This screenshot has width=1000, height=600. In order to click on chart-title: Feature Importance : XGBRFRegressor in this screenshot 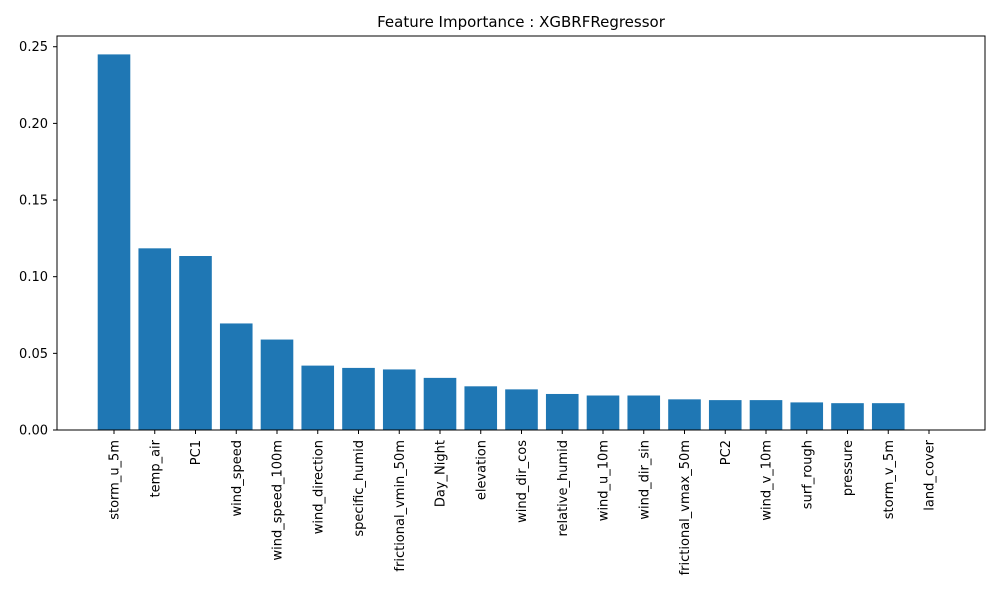, I will do `click(521, 22)`.